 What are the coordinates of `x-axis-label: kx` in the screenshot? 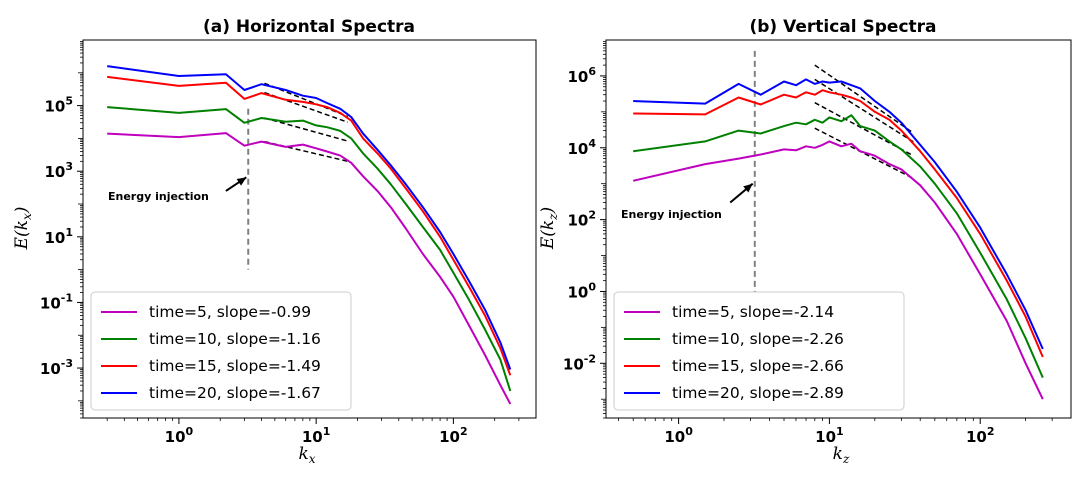 It's located at (306, 455).